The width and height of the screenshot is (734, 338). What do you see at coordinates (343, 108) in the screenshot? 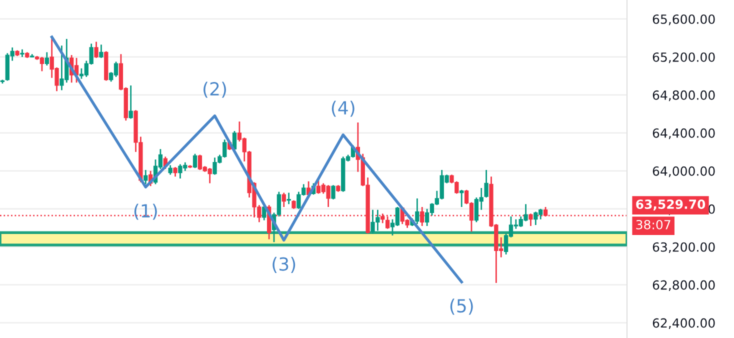
I see `annotation: (4)` at bounding box center [343, 108].